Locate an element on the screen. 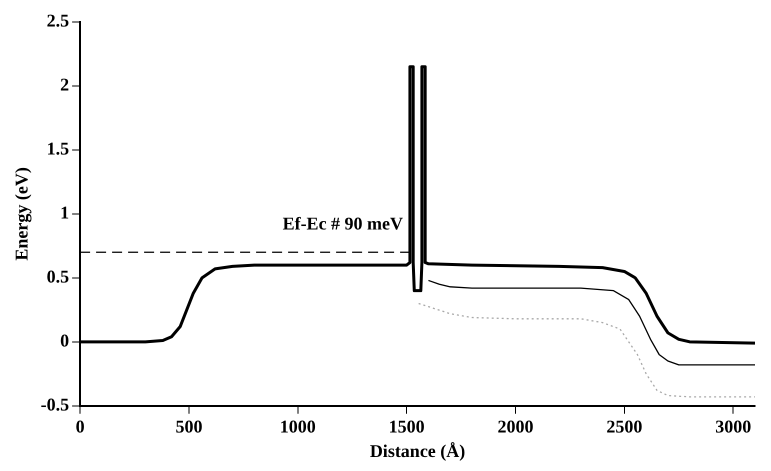  x-axis-title: Distance (Å) is located at coordinates (418, 450).